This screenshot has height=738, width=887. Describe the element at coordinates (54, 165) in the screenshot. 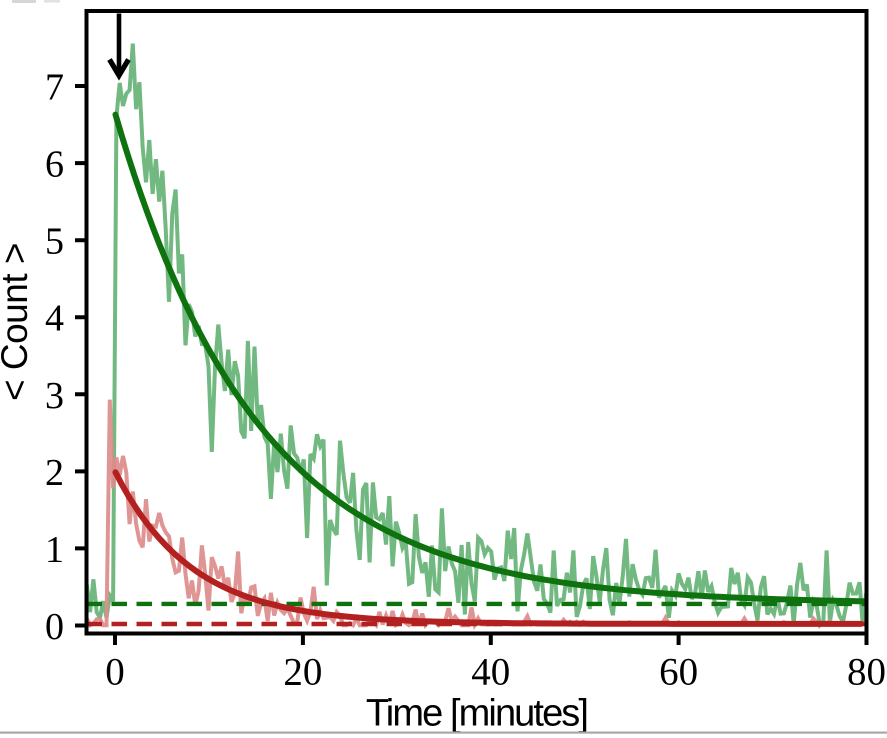

I see `svg-text: 6` at that location.